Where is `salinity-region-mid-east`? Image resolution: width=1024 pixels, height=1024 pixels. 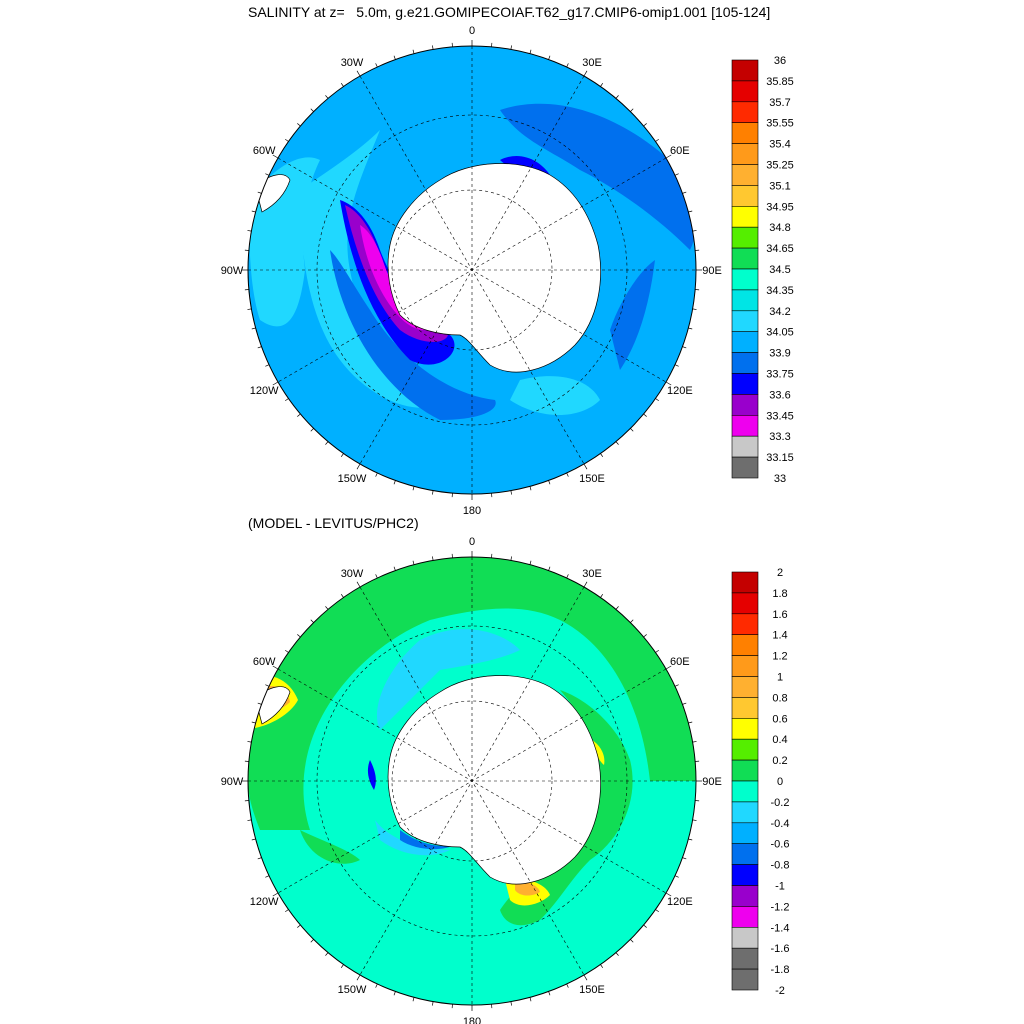
salinity-region-mid-east is located at coordinates (598, 176).